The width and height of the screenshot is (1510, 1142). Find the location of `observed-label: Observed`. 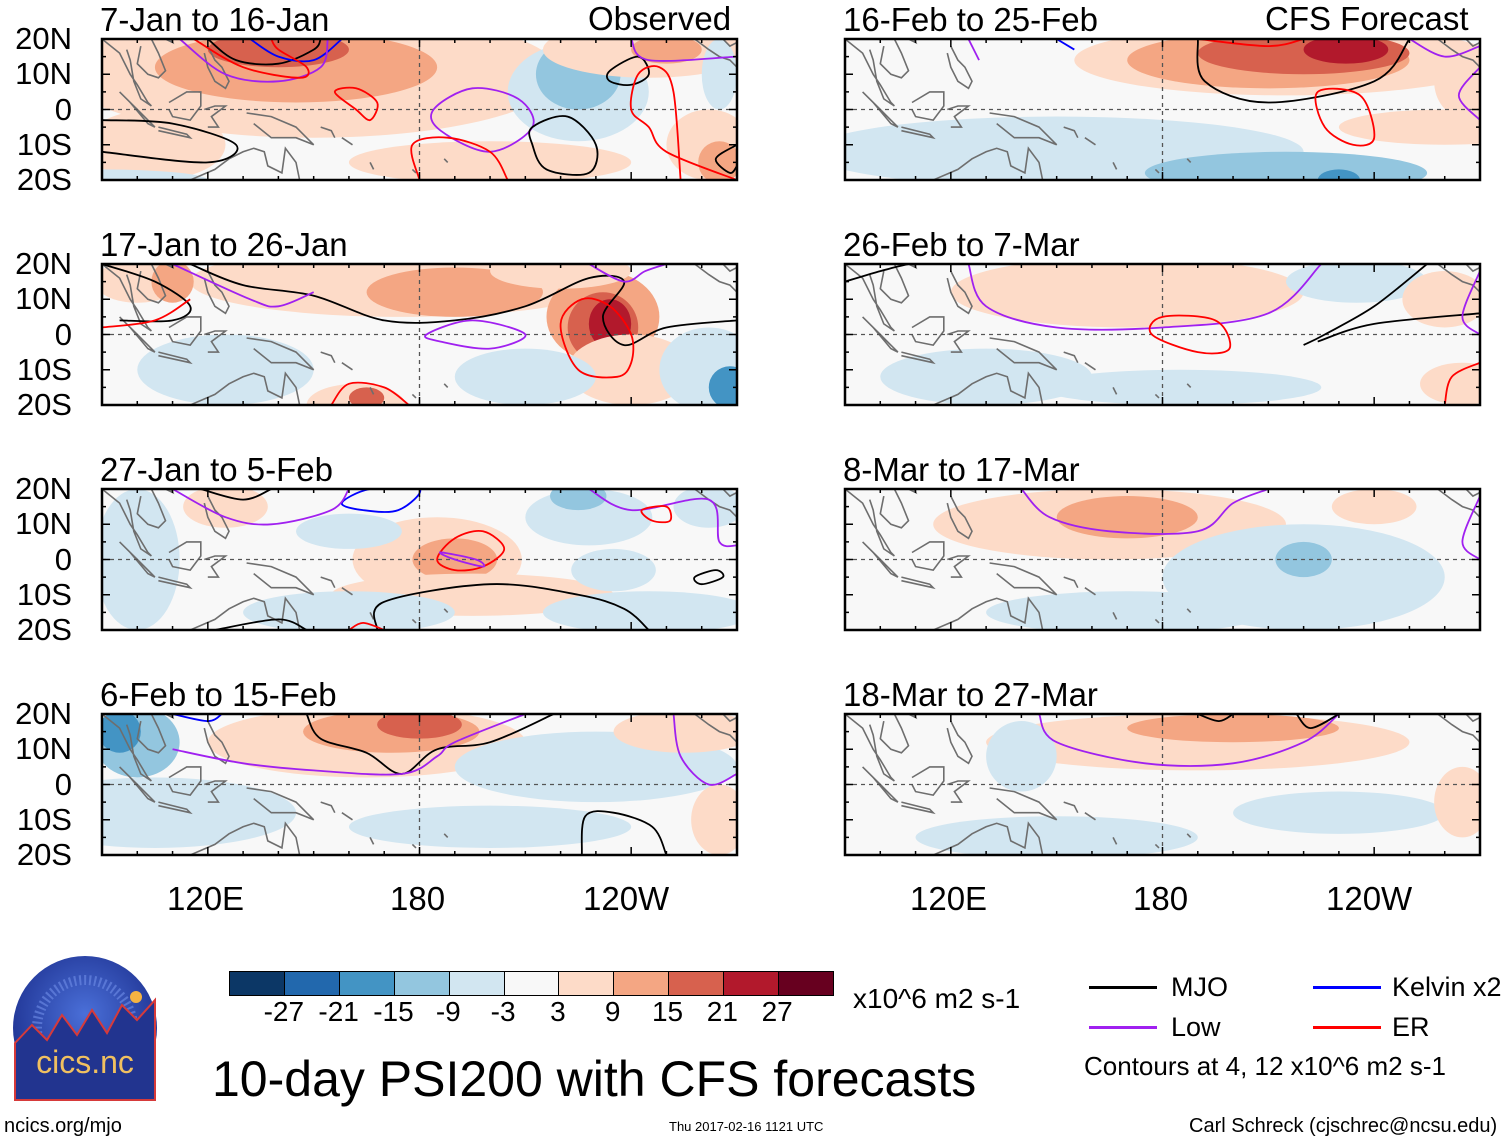

observed-label: Observed is located at coordinates (660, 18).